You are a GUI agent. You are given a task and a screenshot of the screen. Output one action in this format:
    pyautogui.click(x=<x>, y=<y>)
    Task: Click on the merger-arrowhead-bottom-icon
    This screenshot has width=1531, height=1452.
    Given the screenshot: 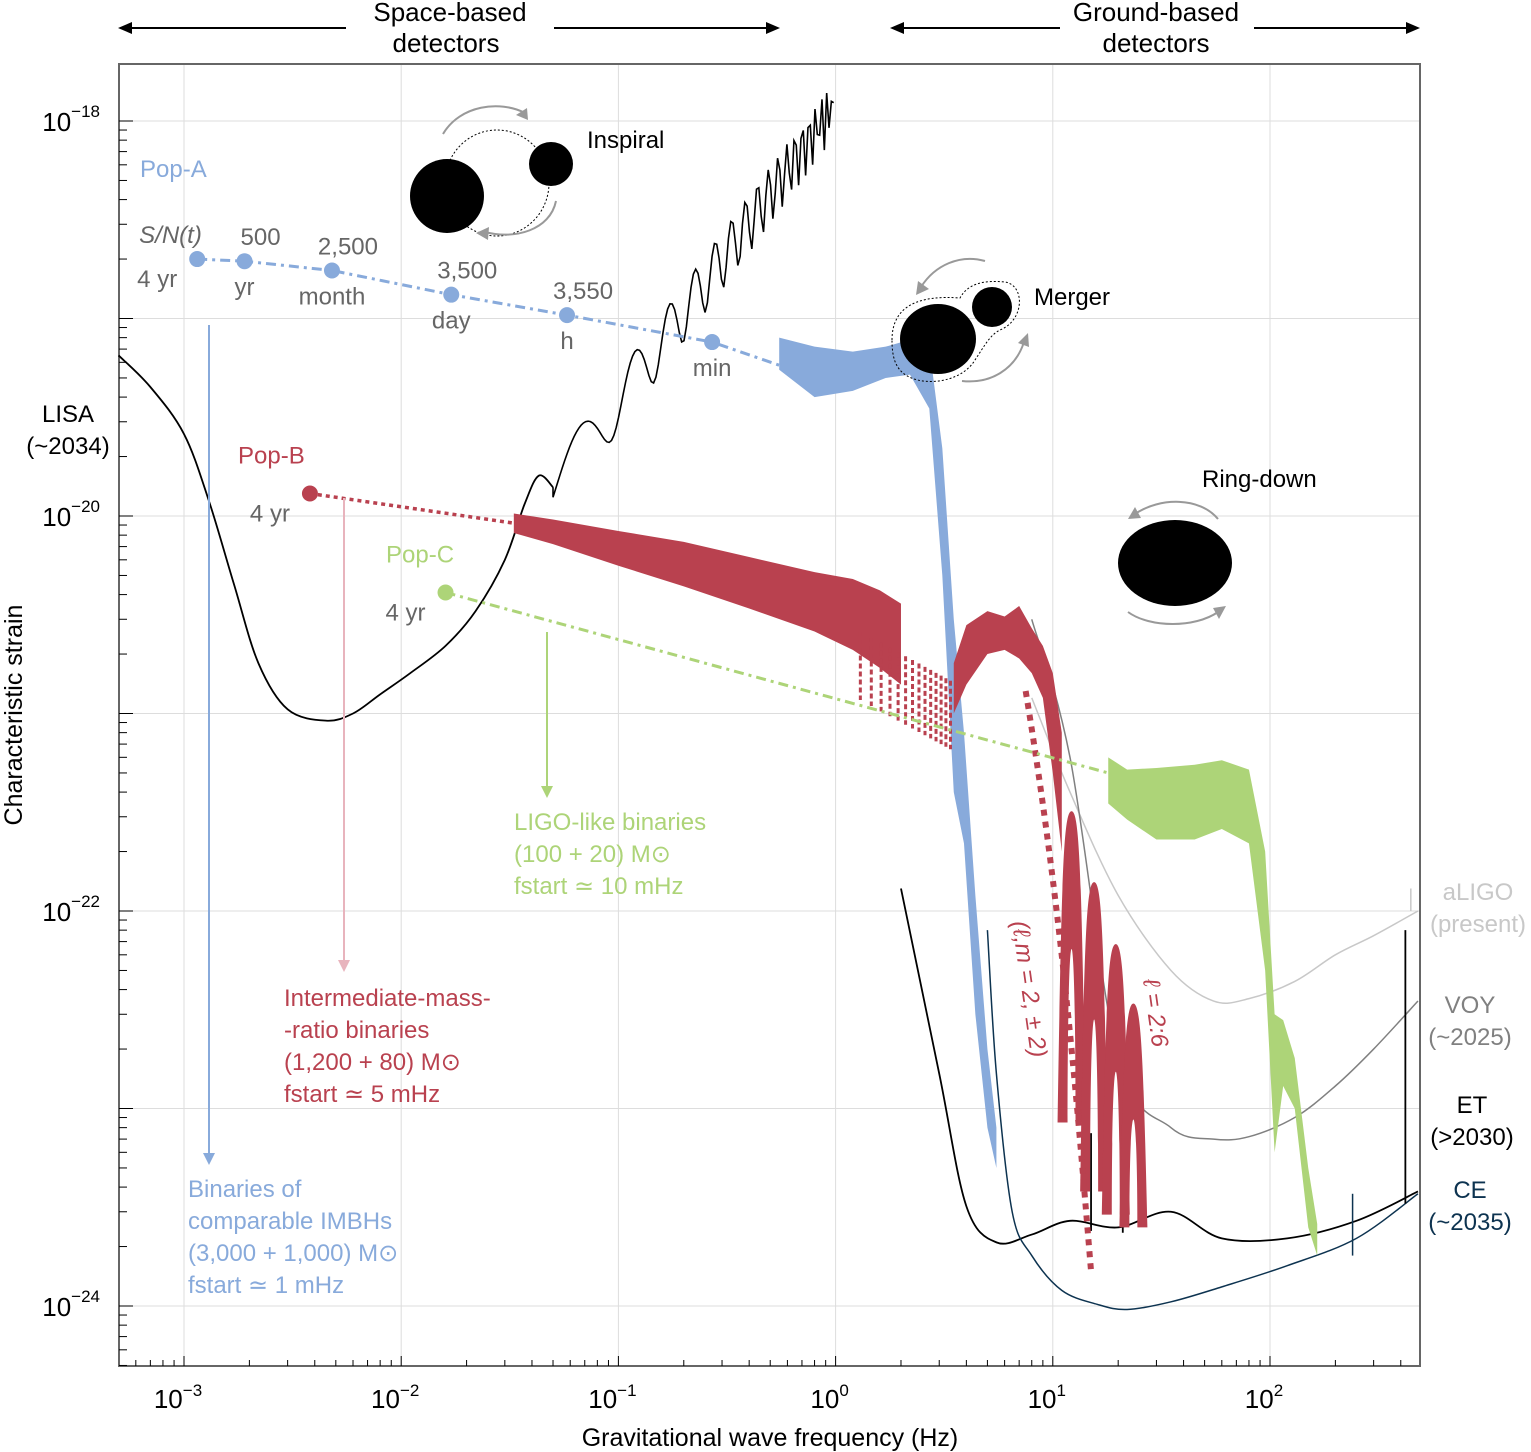 What is the action you would take?
    pyautogui.click(x=1023, y=340)
    